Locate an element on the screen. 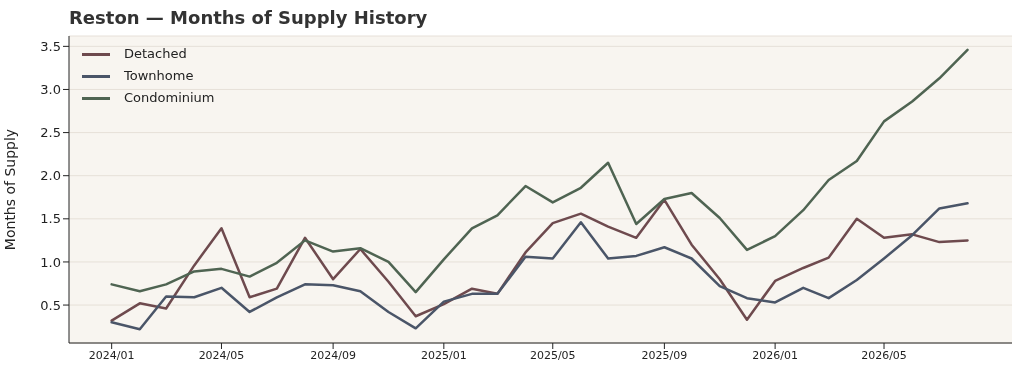 The height and width of the screenshot is (380, 1024). x-tick-label: 2024/05 is located at coordinates (221, 355).